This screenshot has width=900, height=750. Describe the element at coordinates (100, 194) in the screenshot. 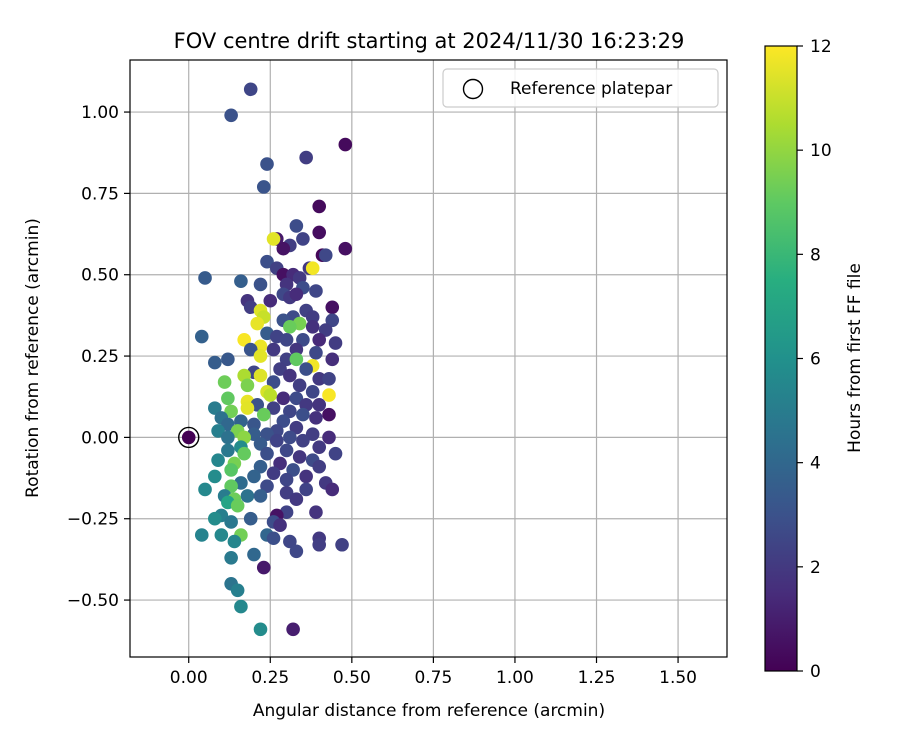

I see `y-tick-label: 0.75` at that location.